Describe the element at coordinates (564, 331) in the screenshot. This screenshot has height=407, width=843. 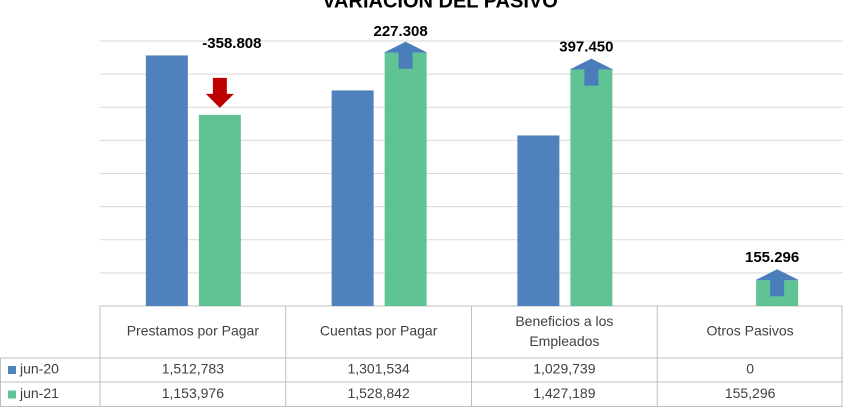
I see `x-tick-label: Beneficios a los Empleados` at that location.